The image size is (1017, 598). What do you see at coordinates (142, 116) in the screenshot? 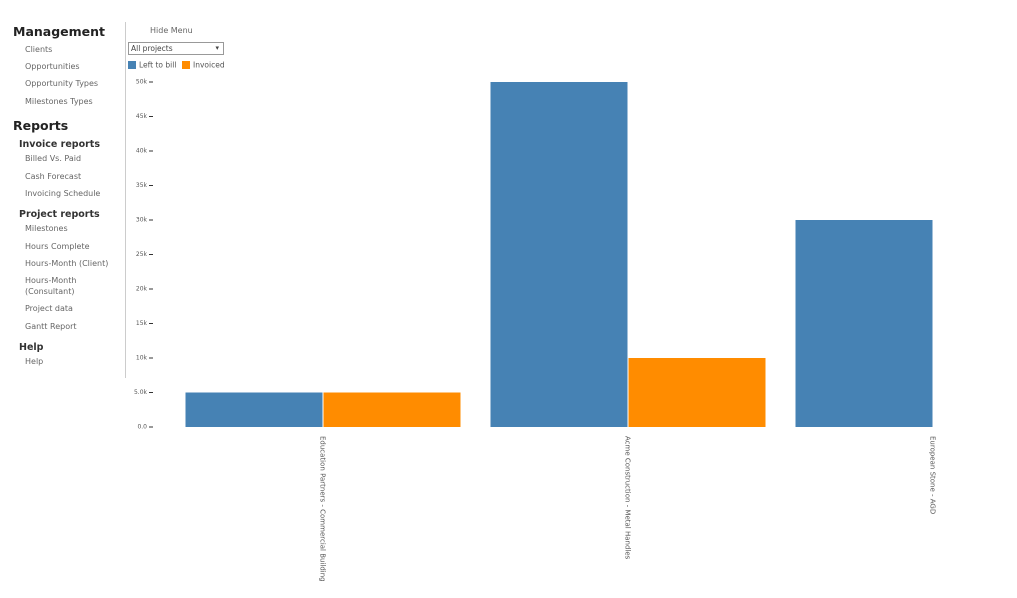
I see `y-tick-label: 45k` at bounding box center [142, 116].